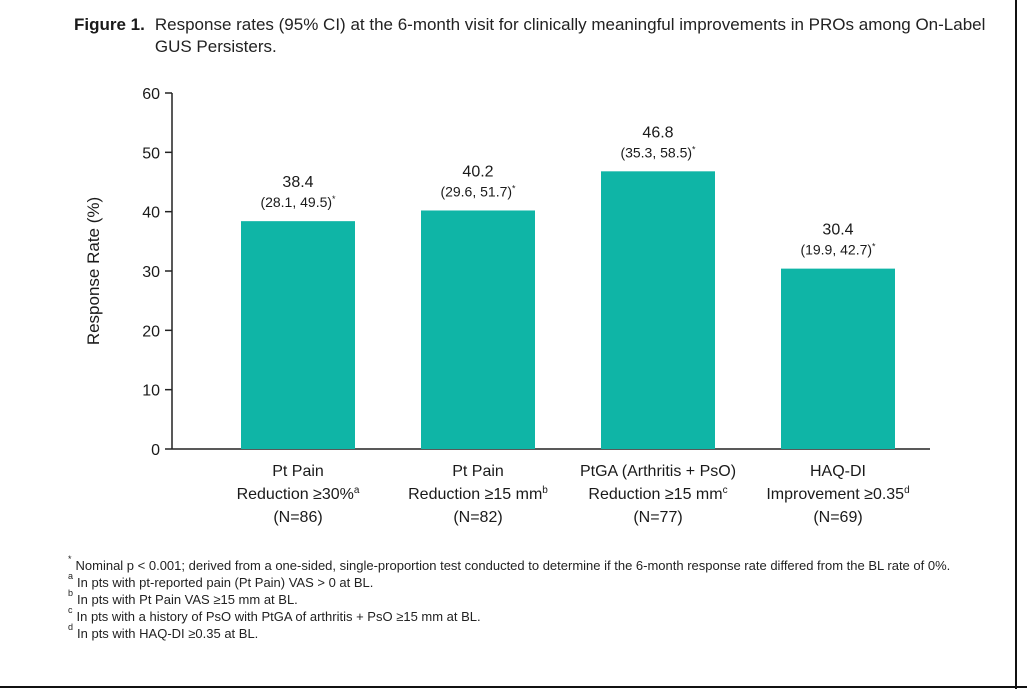  Describe the element at coordinates (298, 494) in the screenshot. I see `x-tick-label: Reduction ≥30%a` at that location.